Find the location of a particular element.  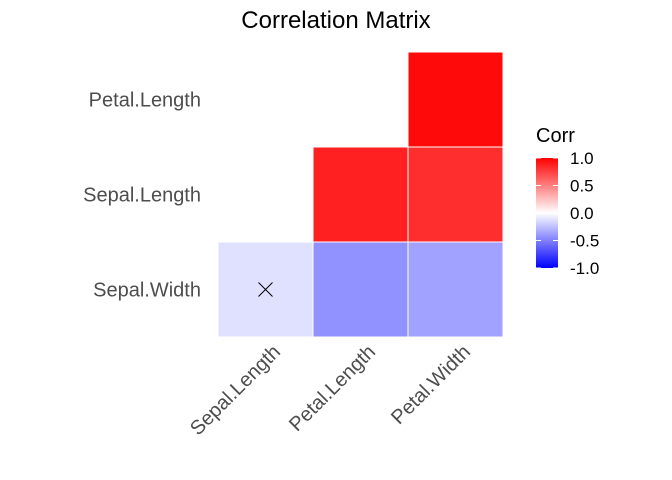

insignificant-cross-mark is located at coordinates (265, 289).